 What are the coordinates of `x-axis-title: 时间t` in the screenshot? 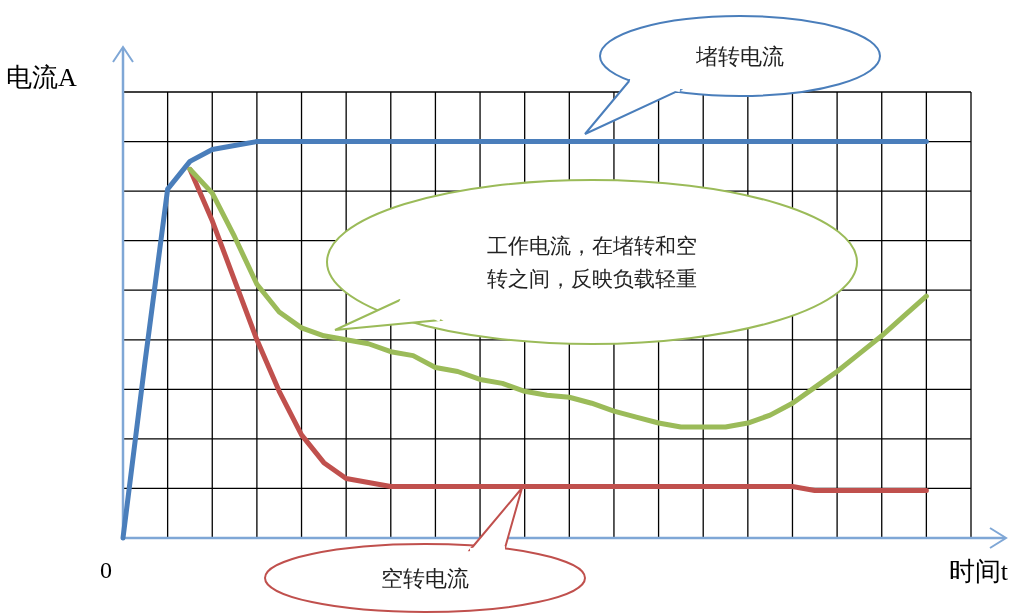 It's located at (978, 571).